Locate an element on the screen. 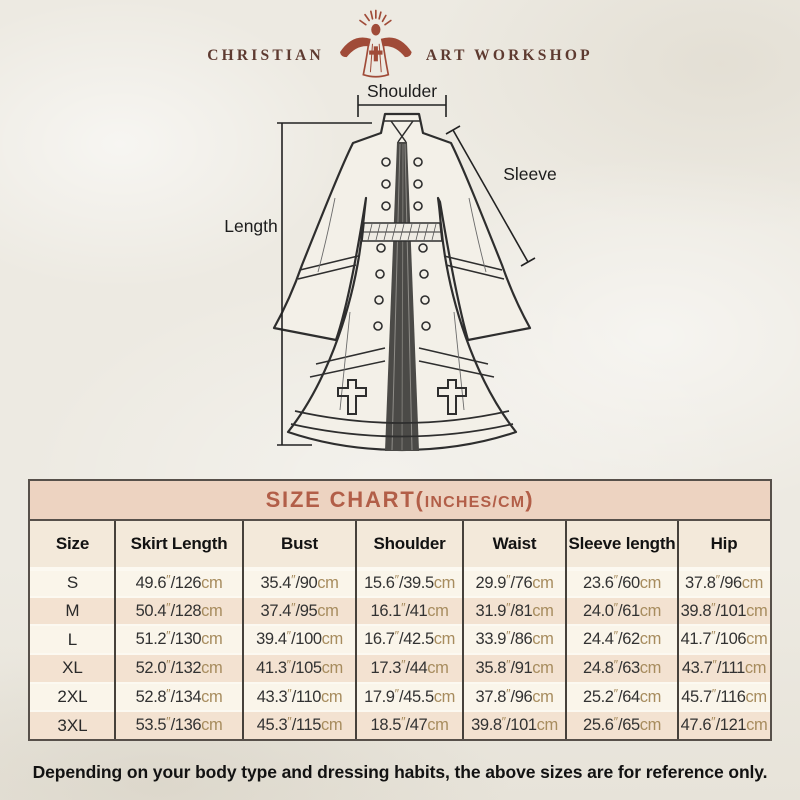 Image resolution: width=800 pixels, height=800 pixels. measurement-cell: 25.6″/65cm is located at coordinates (622, 725).